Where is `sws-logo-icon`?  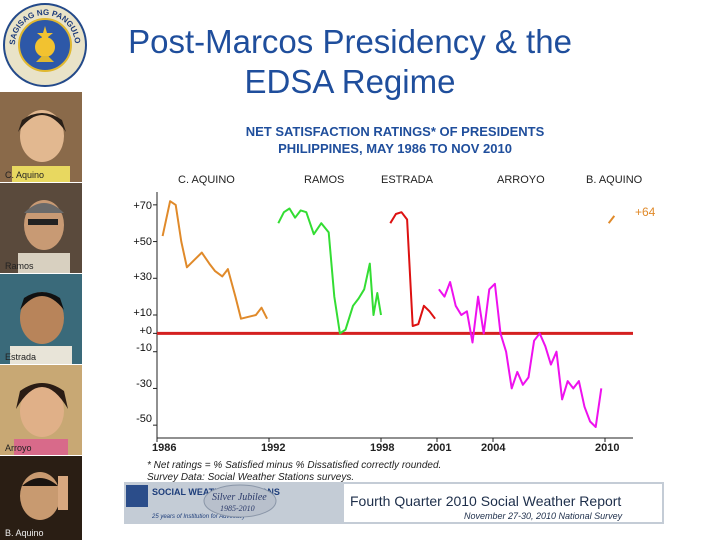 sws-logo-icon is located at coordinates (137, 496).